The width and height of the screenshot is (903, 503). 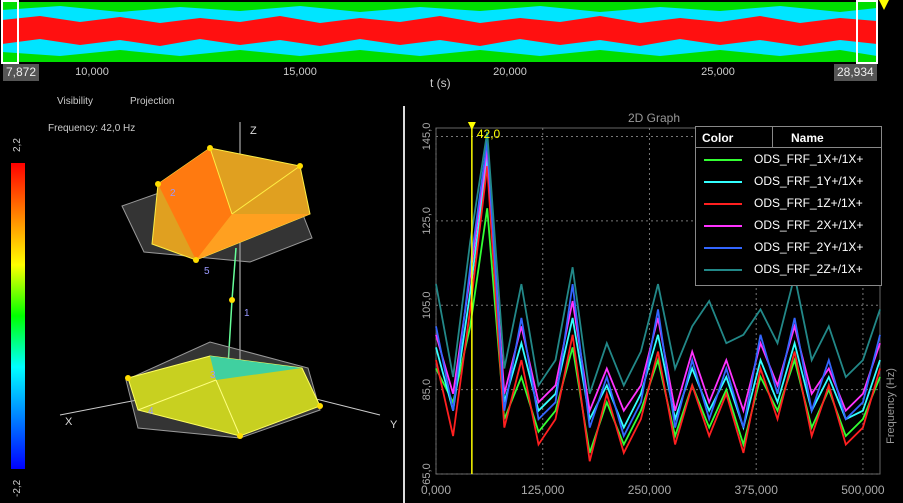 What do you see at coordinates (436, 490) in the screenshot?
I see `x-tick-label: 0,000` at bounding box center [436, 490].